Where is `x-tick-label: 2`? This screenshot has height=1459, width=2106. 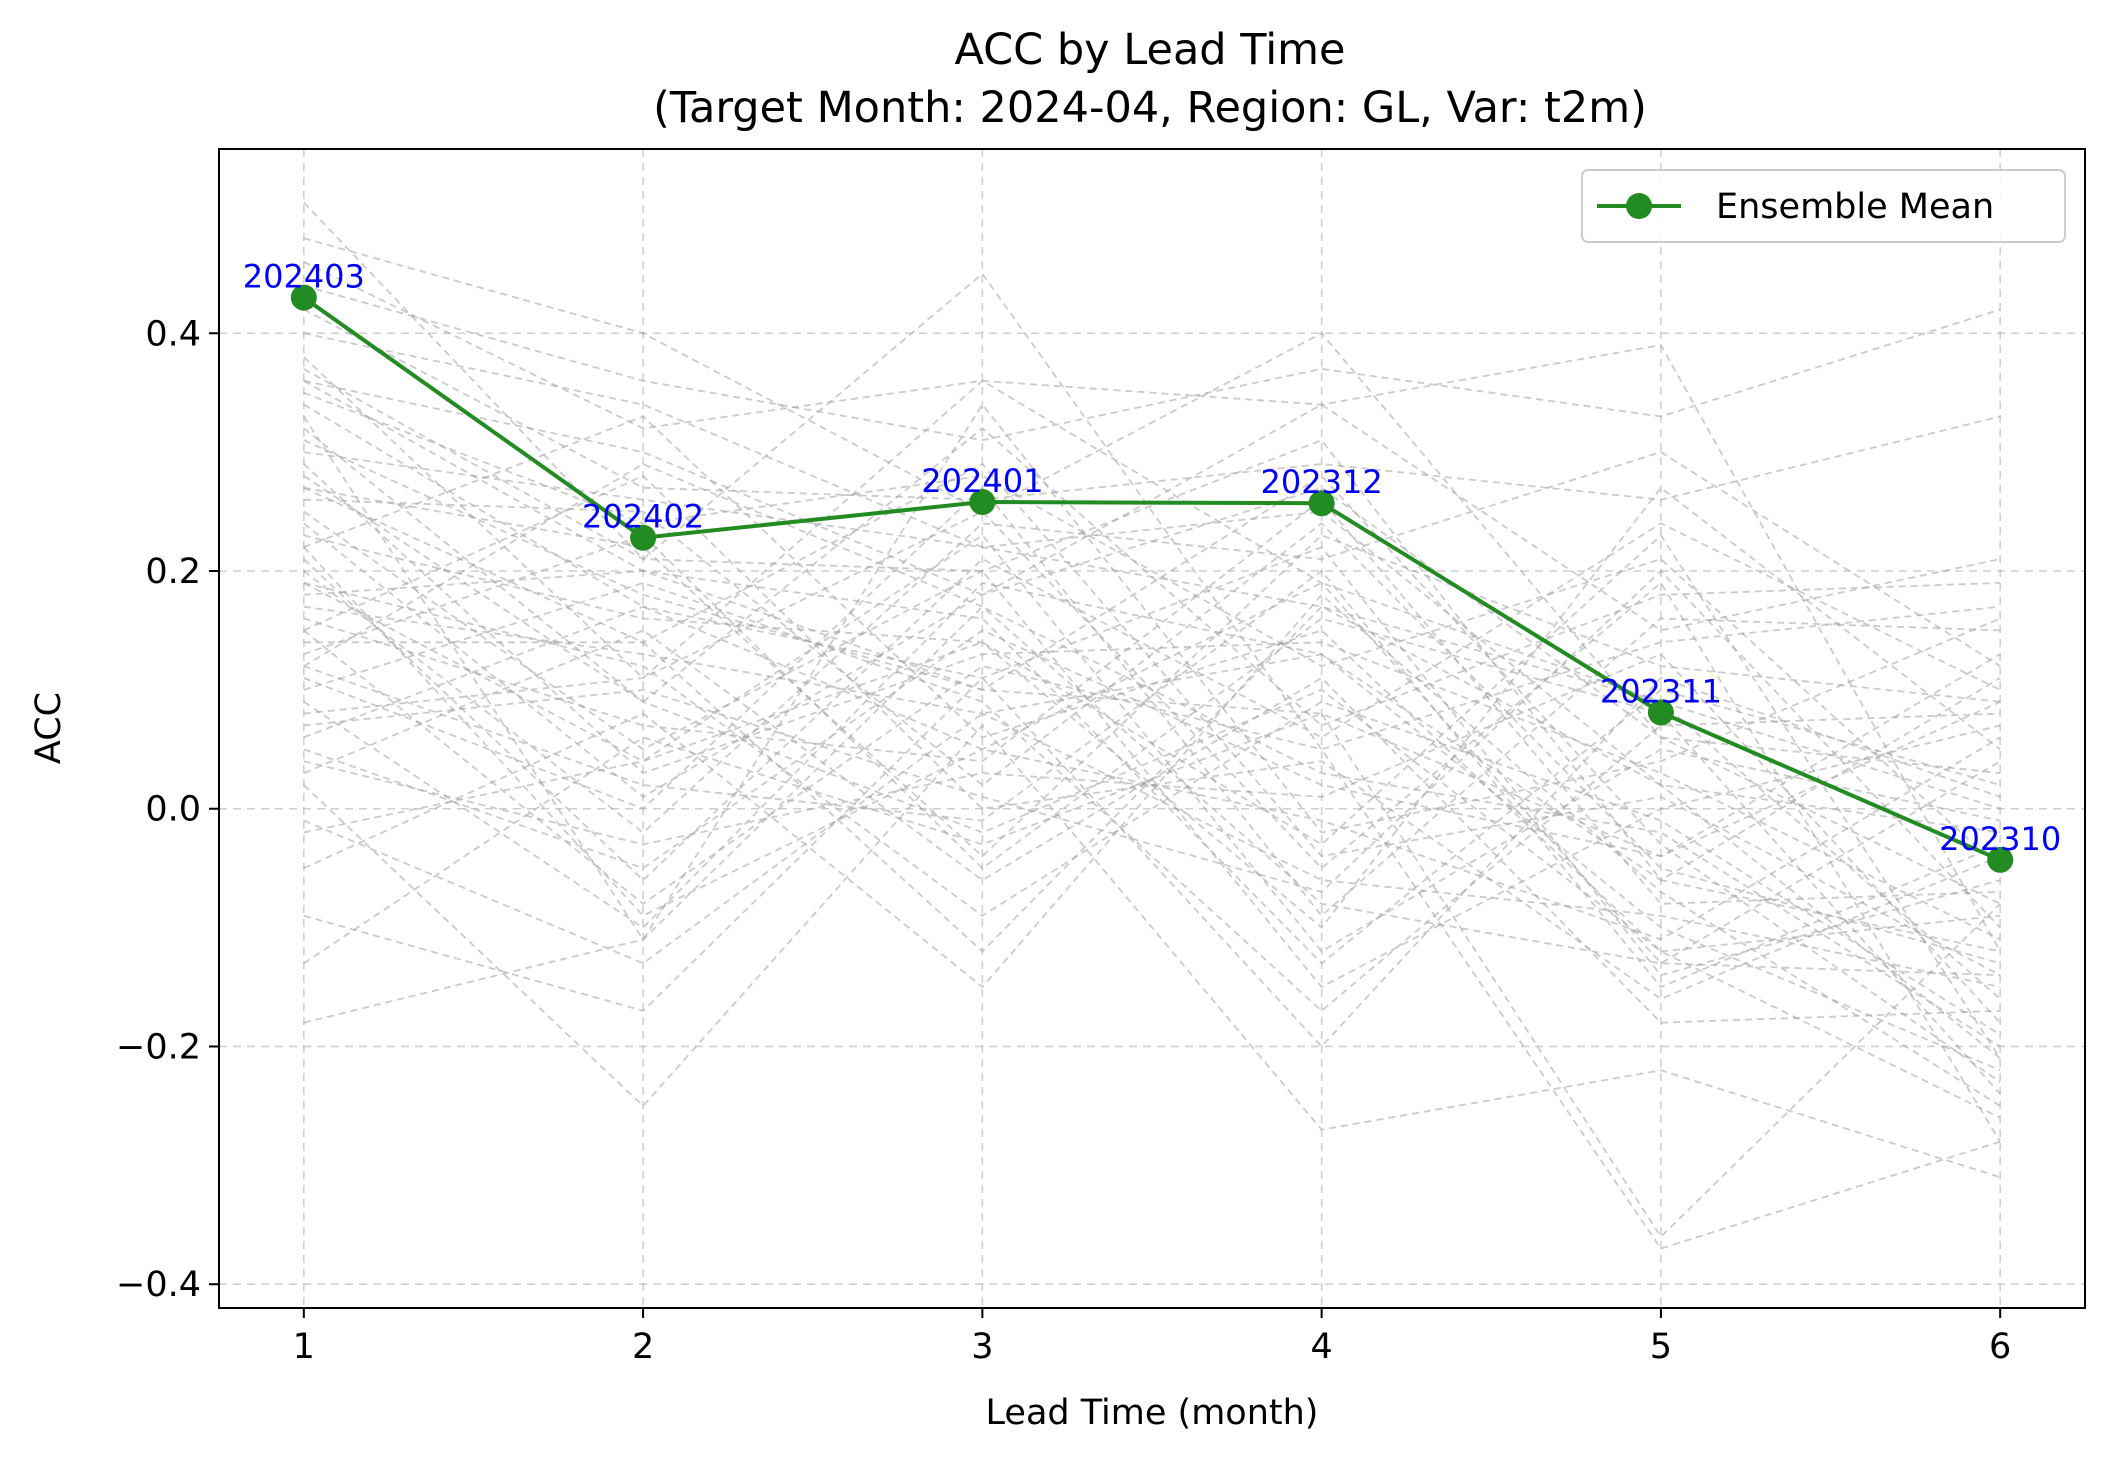 x-tick-label: 2 is located at coordinates (643, 1347).